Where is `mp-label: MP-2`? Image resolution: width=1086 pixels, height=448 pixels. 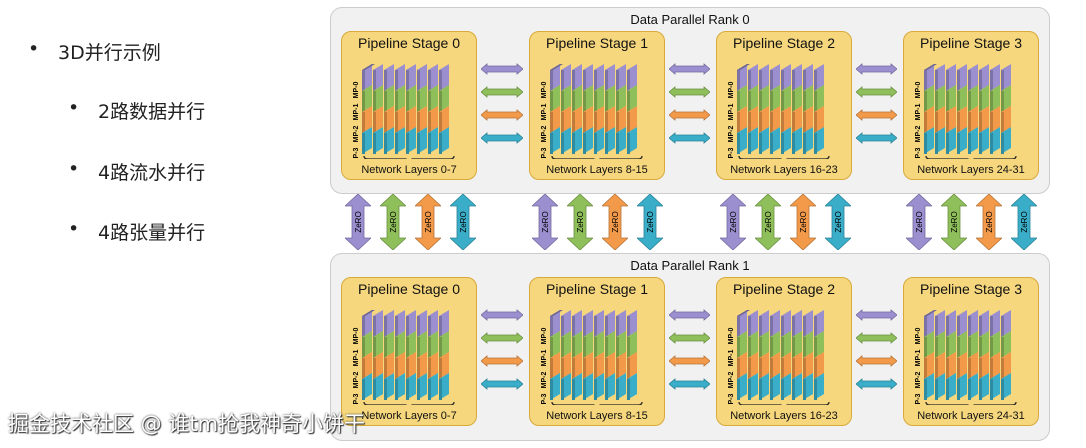 mp-label: MP-2 is located at coordinates (731, 134).